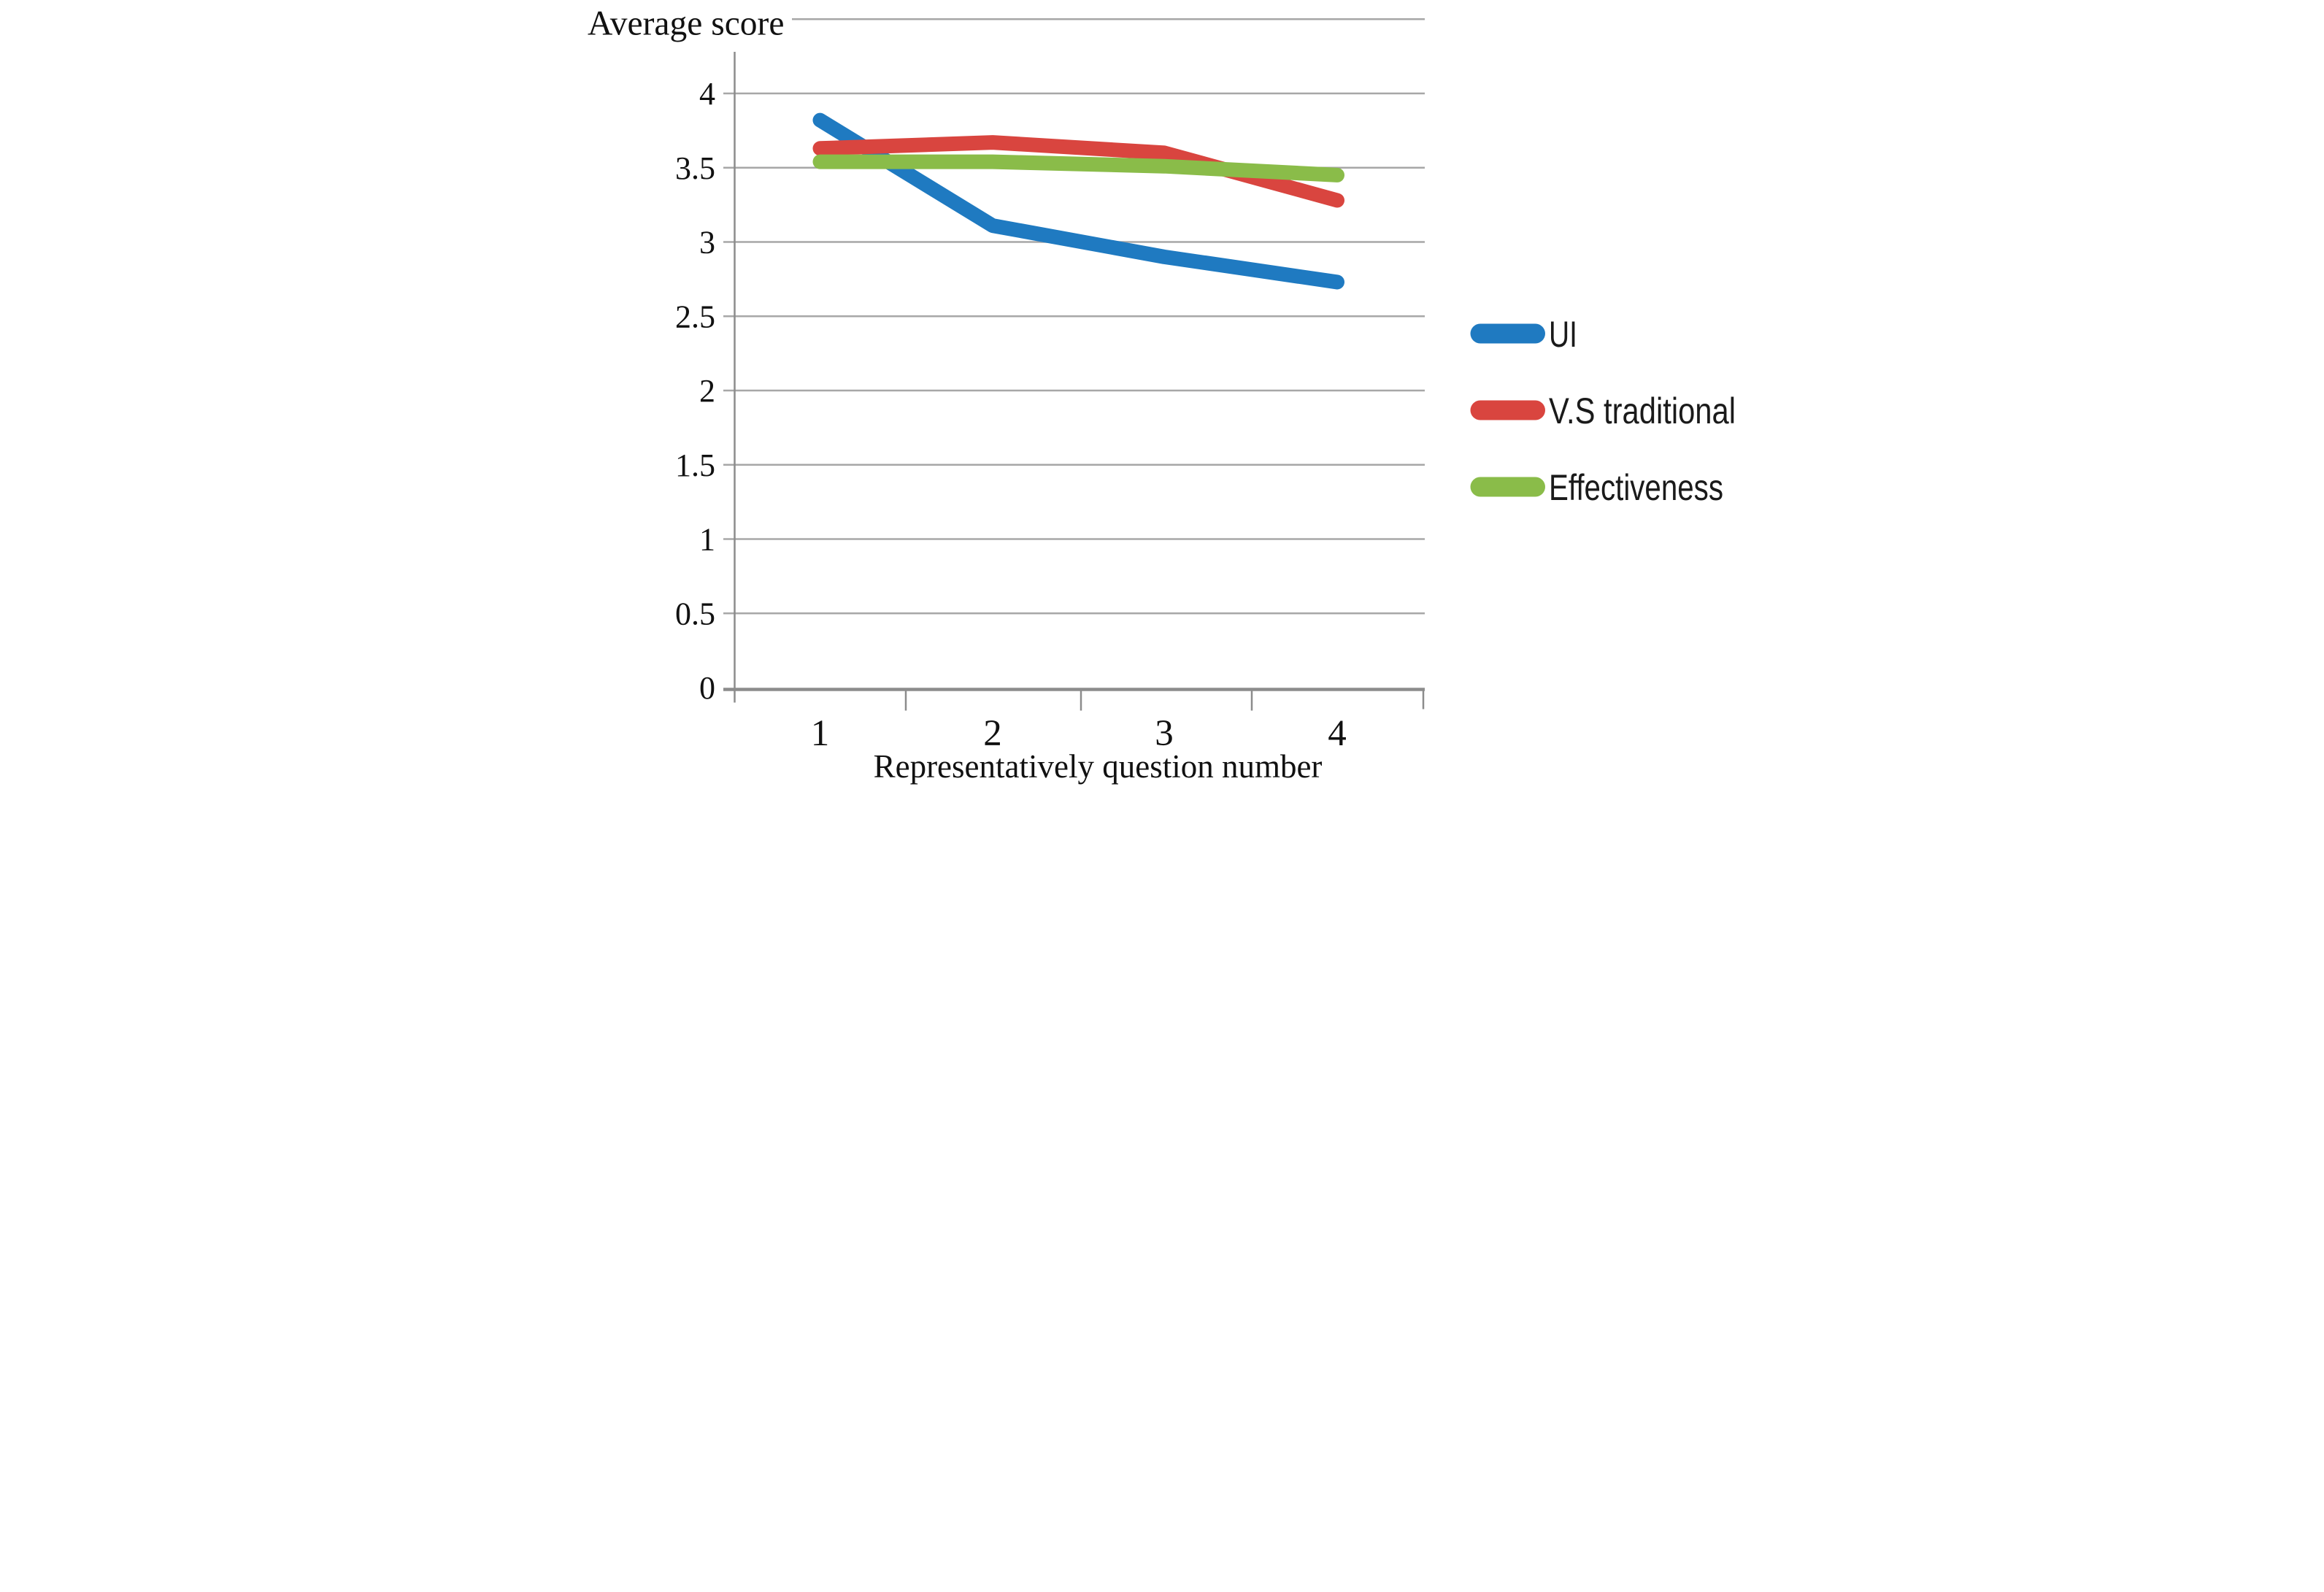 The height and width of the screenshot is (1592, 2324). I want to click on legend: UI V.S traditional Effectiveness, so click(1603, 411).